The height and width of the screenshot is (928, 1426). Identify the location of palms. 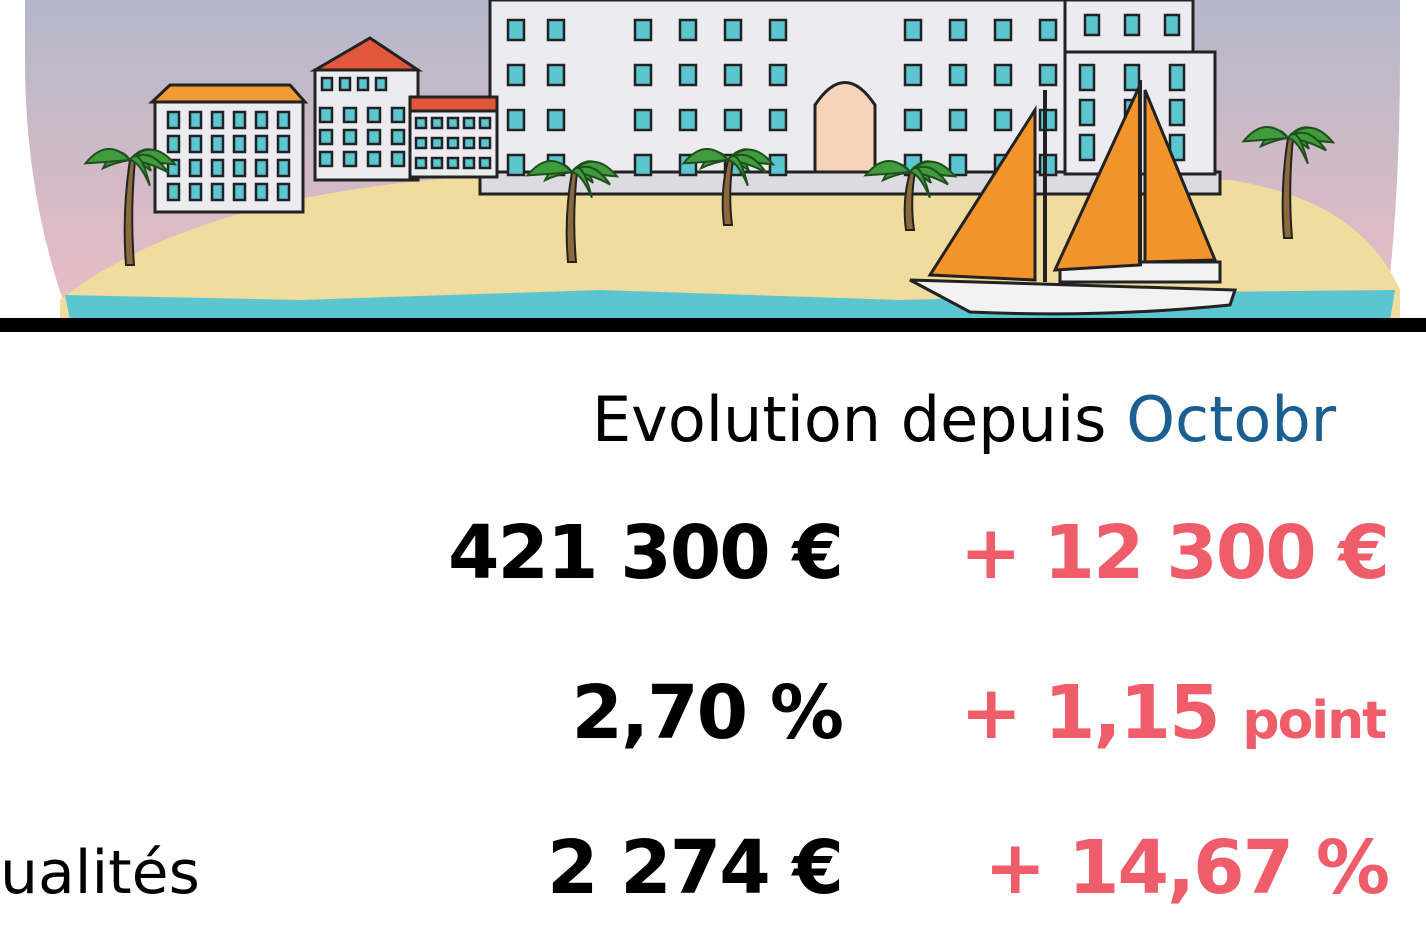
(709, 196).